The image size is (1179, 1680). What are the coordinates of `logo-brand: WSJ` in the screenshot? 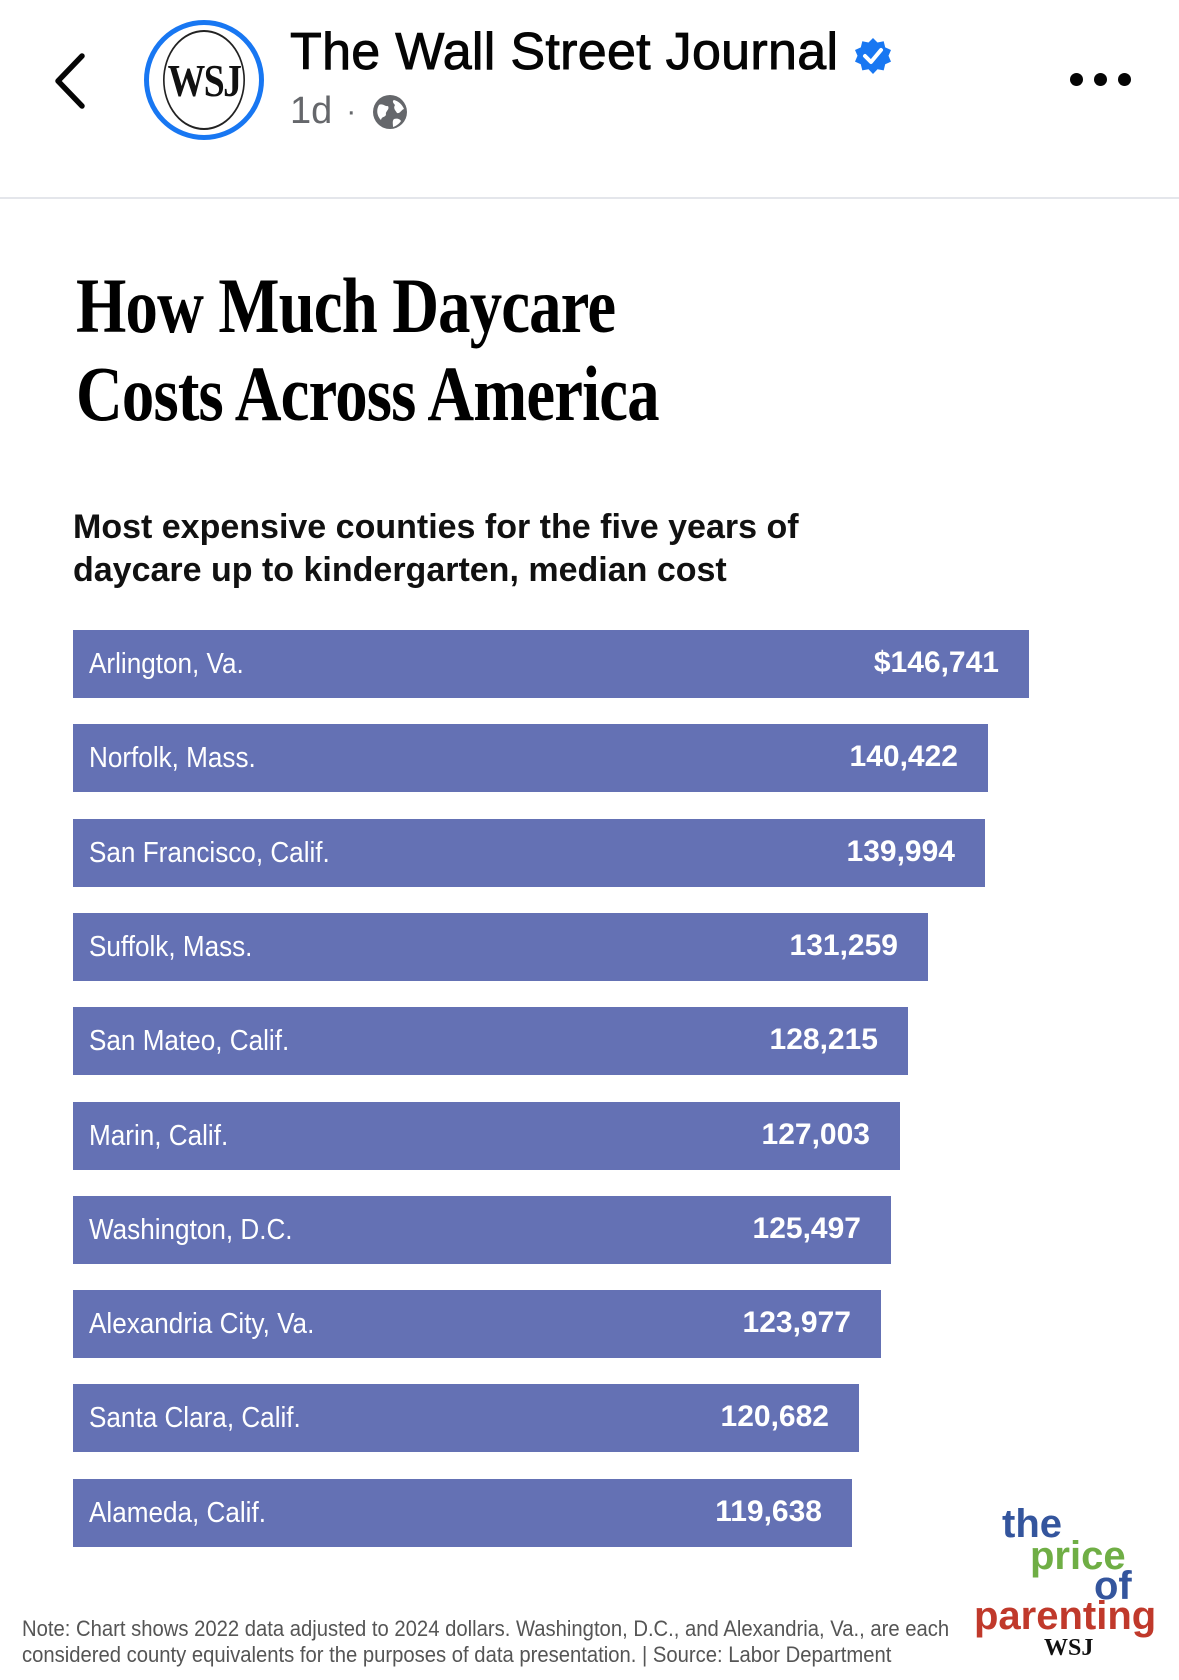 It's located at (1069, 1648).